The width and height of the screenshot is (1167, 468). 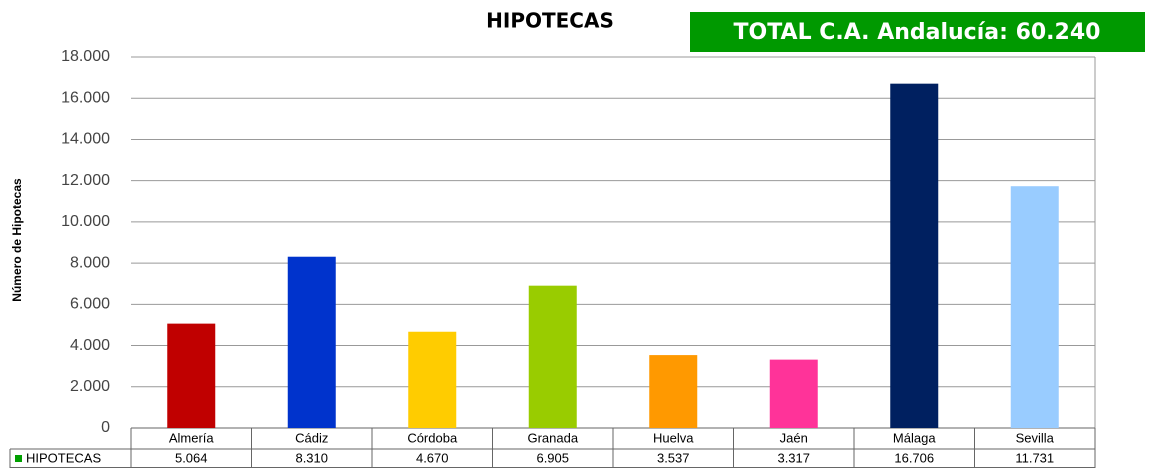 I want to click on value-label: 3.317, so click(x=793, y=457).